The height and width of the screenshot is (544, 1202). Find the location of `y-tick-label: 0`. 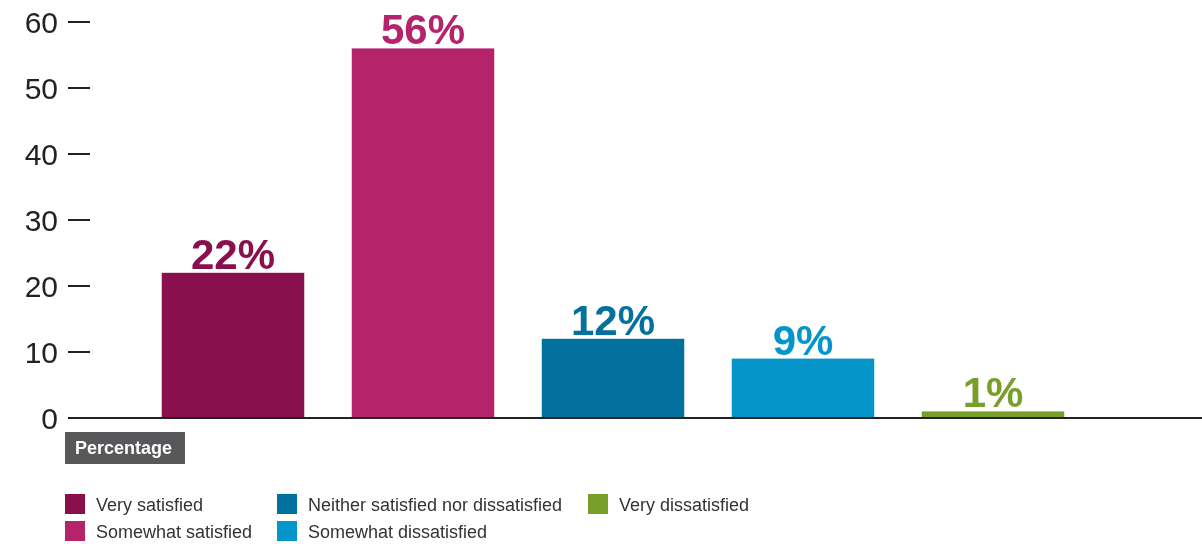

y-tick-label: 0 is located at coordinates (49, 418).